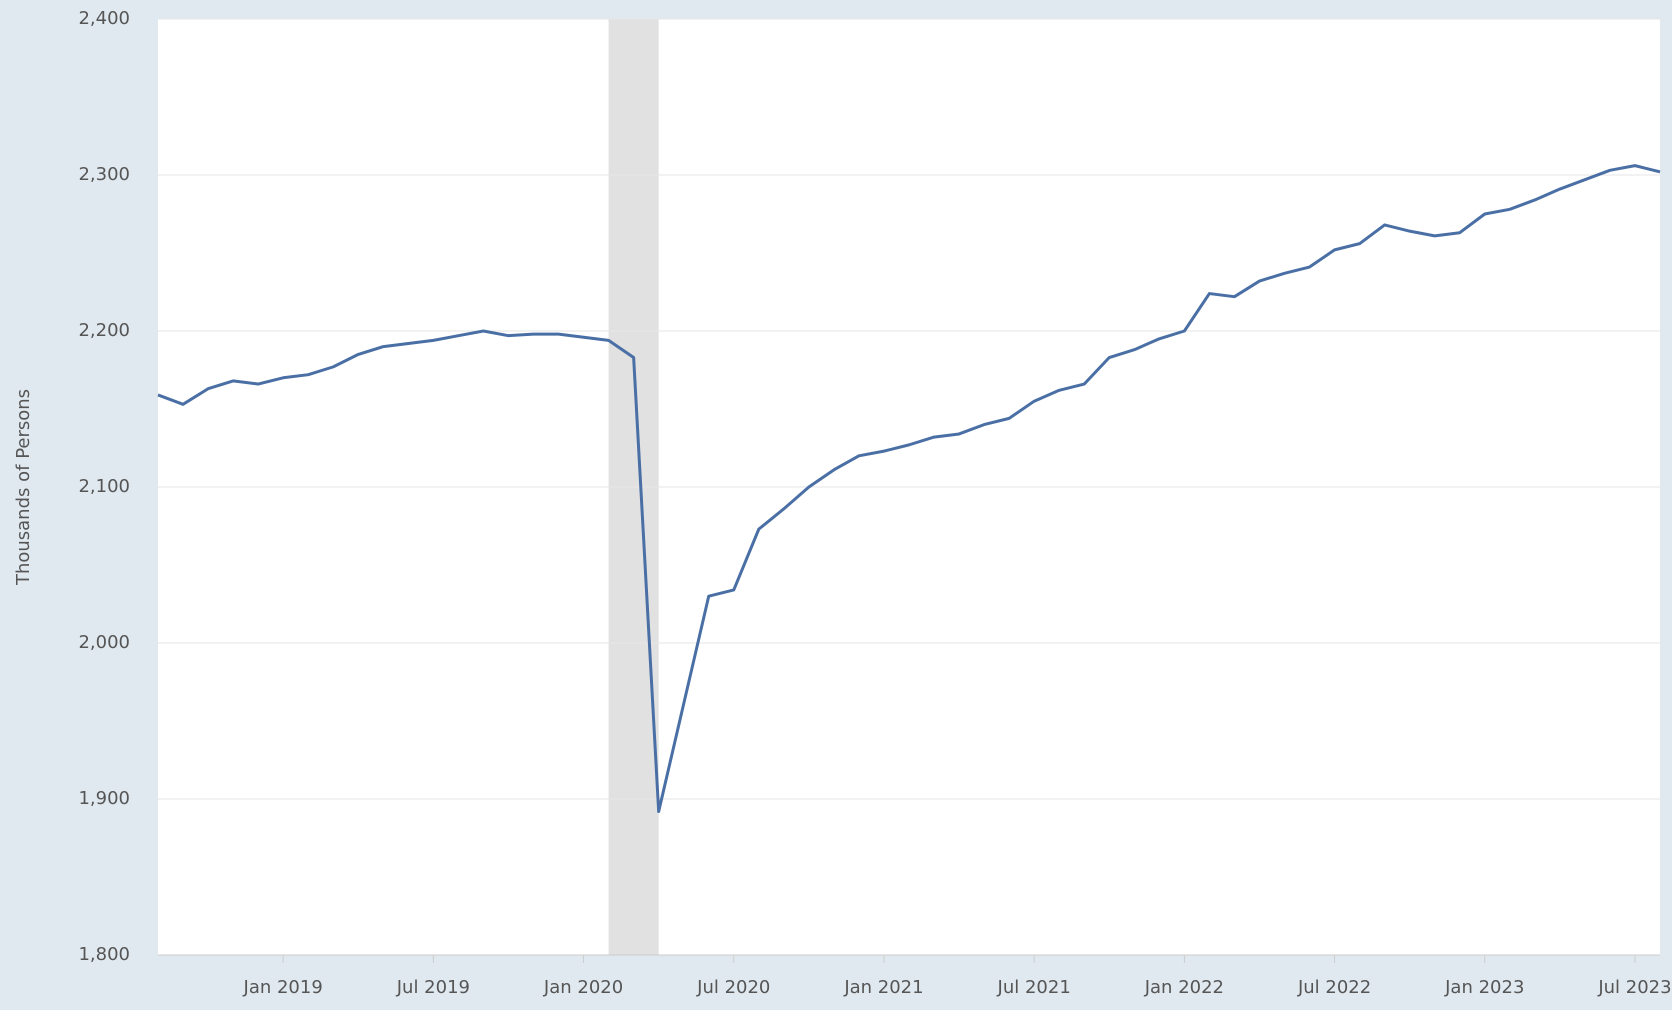  I want to click on x-tick-label: Jul 2020, so click(733, 987).